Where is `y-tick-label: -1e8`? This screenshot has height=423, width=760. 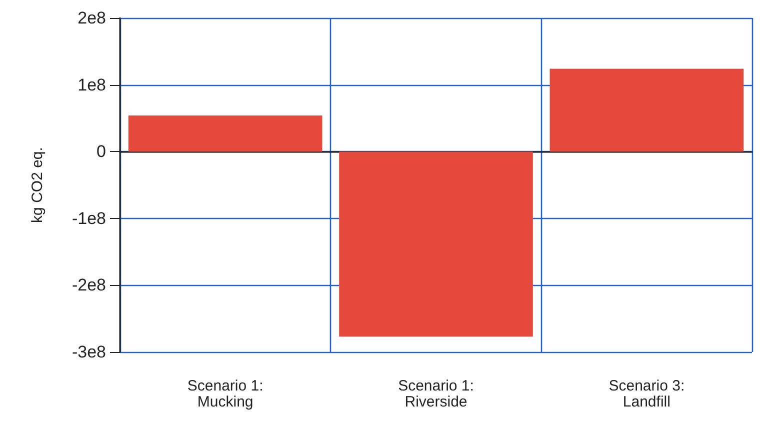 y-tick-label: -1e8 is located at coordinates (89, 218).